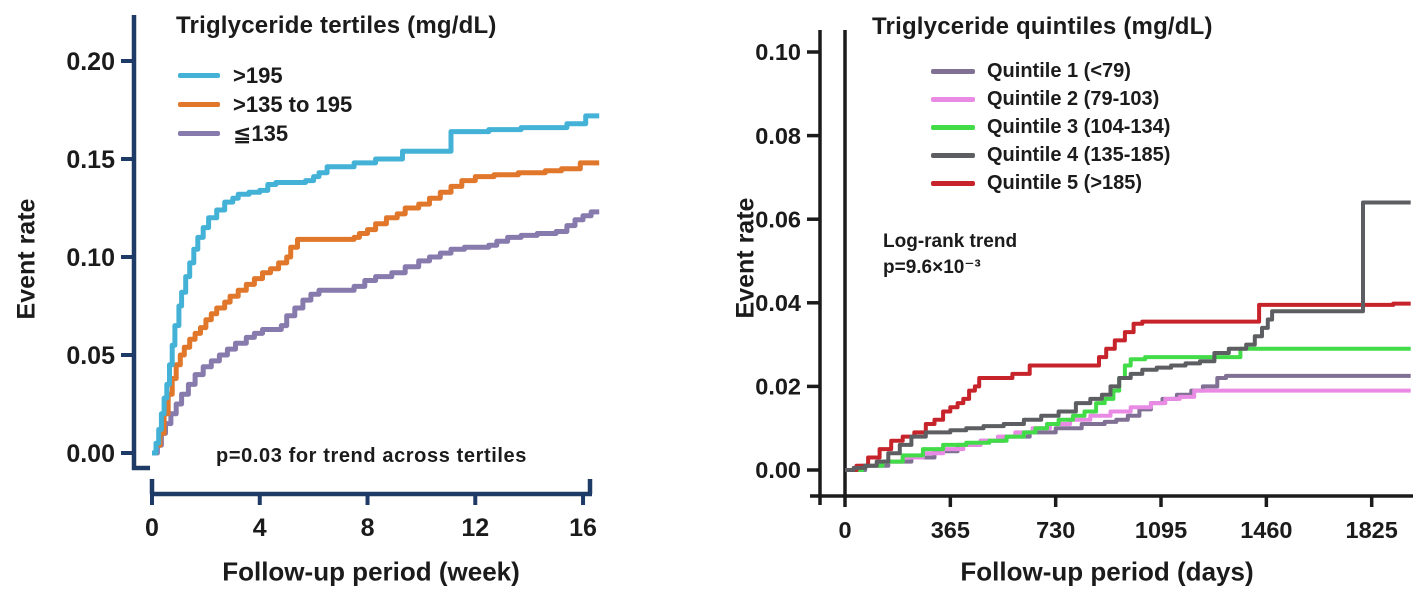  I want to click on x-tick-label: 12, so click(475, 528).